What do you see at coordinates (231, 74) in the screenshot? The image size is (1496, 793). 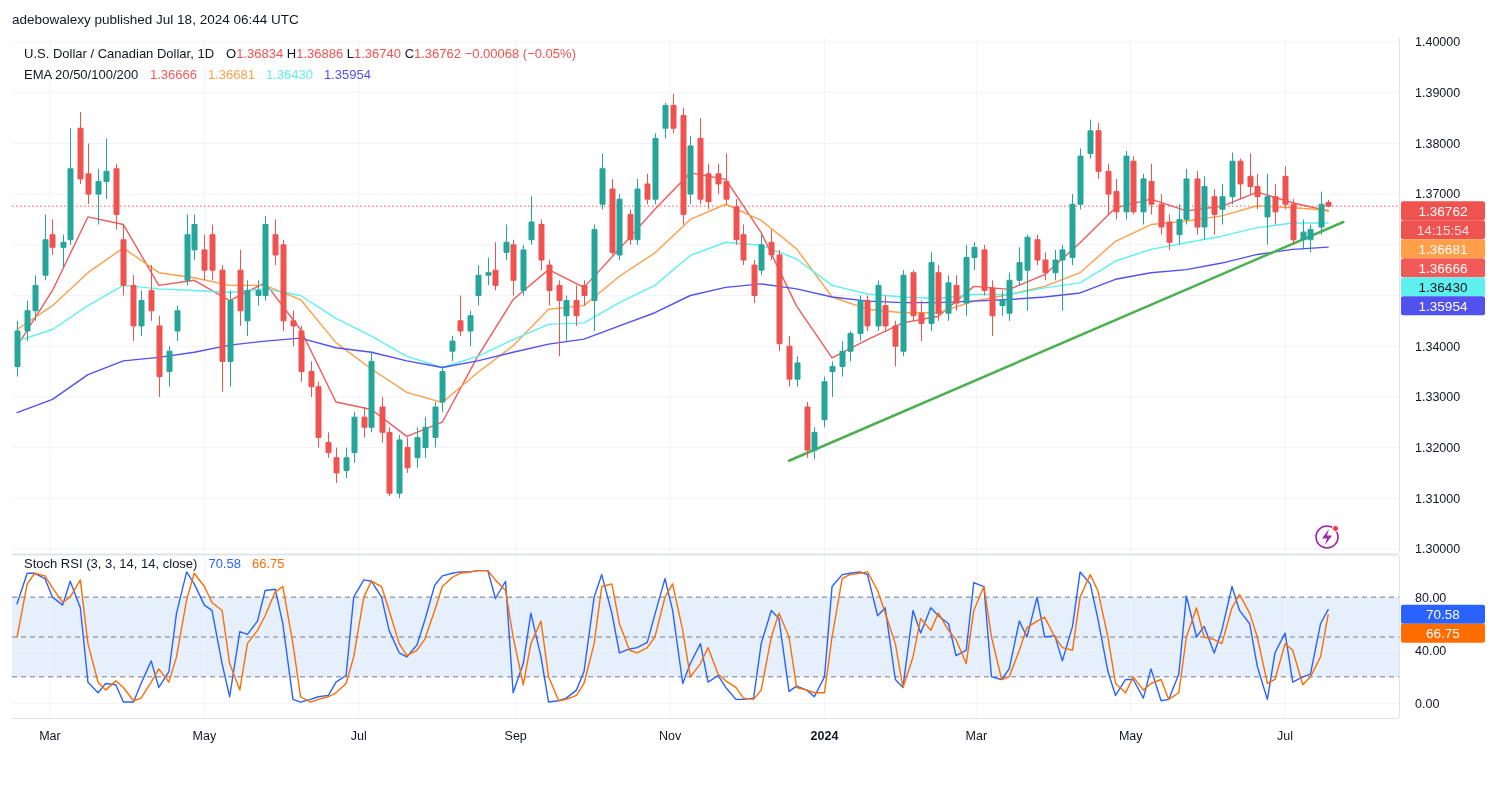 I see `annotation: 1.36681` at bounding box center [231, 74].